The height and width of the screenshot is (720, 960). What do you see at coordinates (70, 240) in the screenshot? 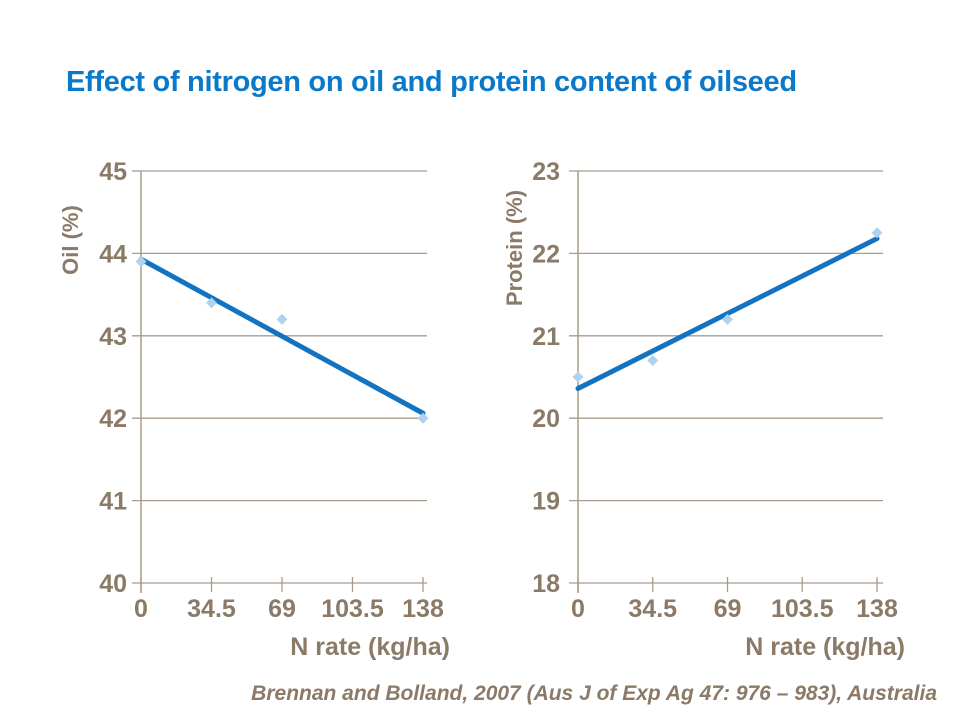
I see `y-axis-title: Oil (%)` at bounding box center [70, 240].